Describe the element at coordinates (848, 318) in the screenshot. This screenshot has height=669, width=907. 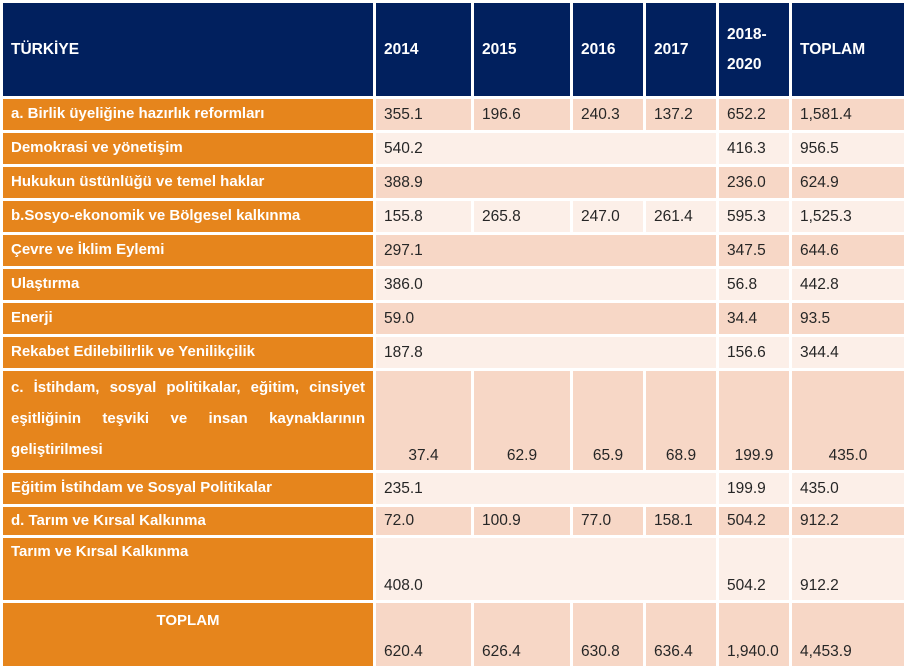
I see `value-cell: 93.5` at that location.